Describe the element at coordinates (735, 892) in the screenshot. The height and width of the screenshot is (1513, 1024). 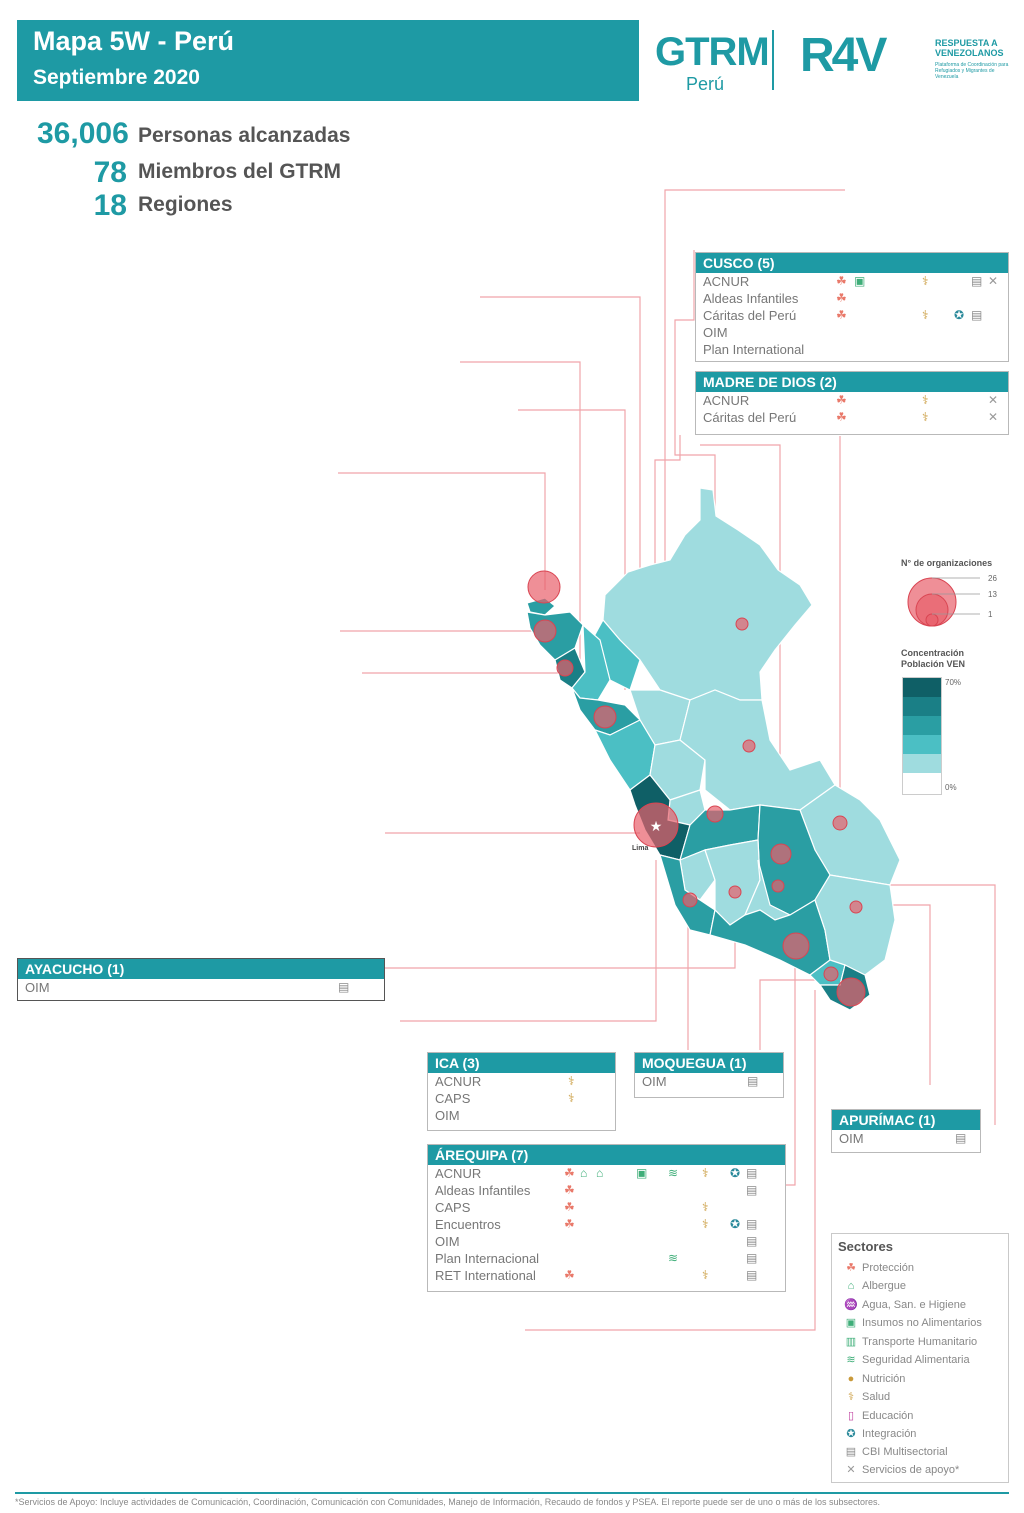
I see `circle-ayacucho` at that location.